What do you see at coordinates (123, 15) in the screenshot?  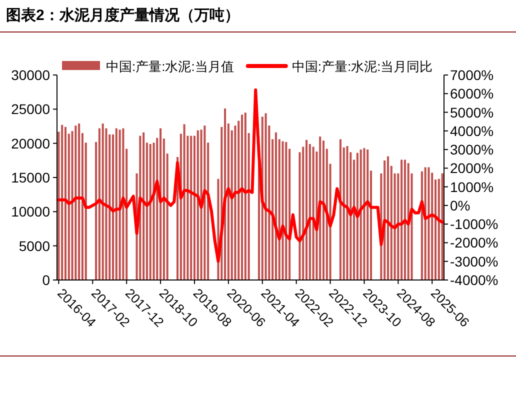 I see `chart-title: 图表2：水泥月度产量情况（万吨）` at bounding box center [123, 15].